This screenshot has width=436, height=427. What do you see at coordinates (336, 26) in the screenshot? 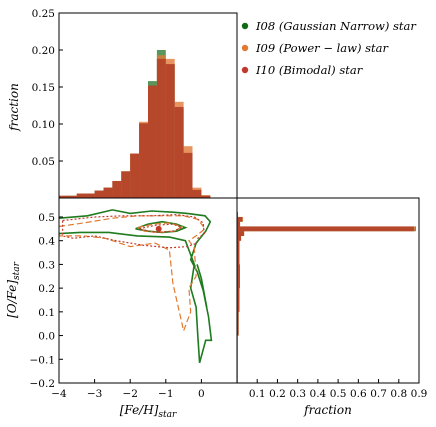
I see `legend-label: I08 (Gaussian Narrow) star` at bounding box center [336, 26].